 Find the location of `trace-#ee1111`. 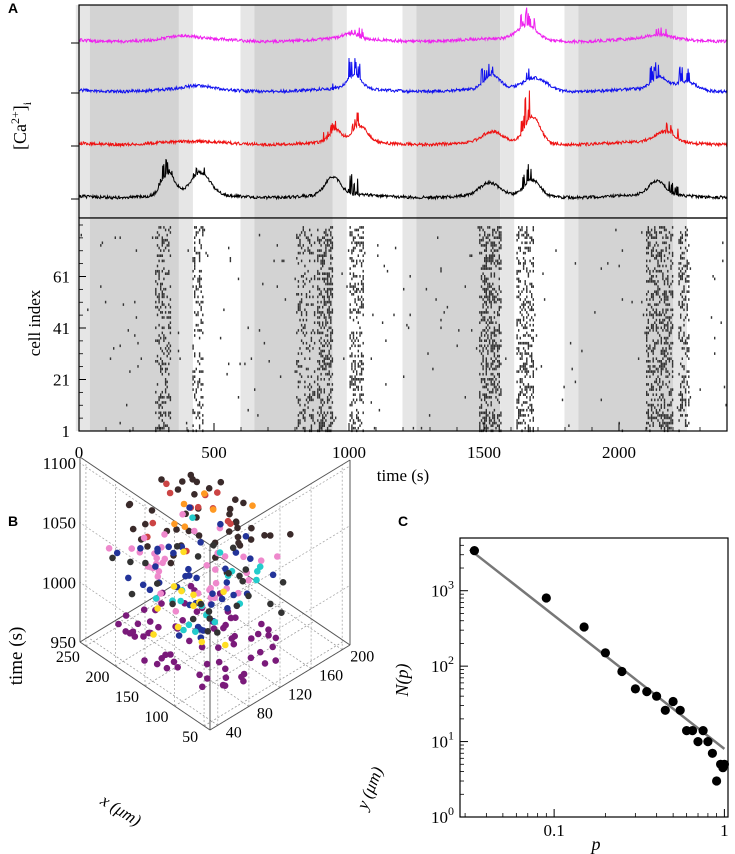

trace-#ee1111 is located at coordinates (403, 119).